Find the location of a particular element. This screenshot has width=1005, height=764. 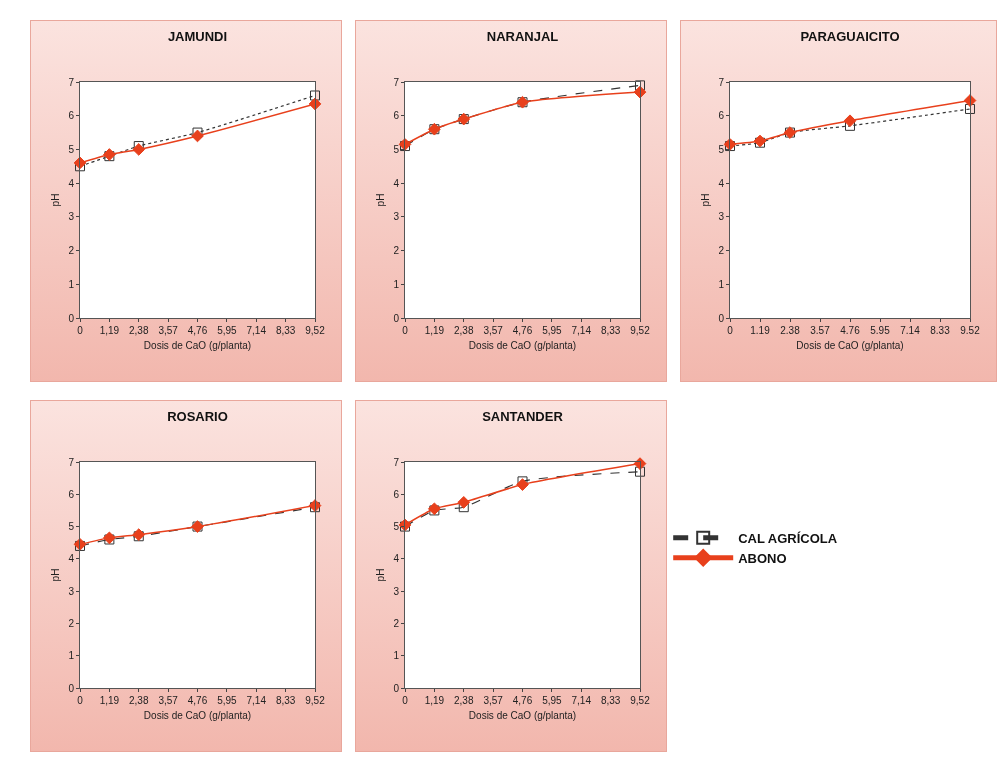

chart-title: JAMUNDI is located at coordinates (197, 37).